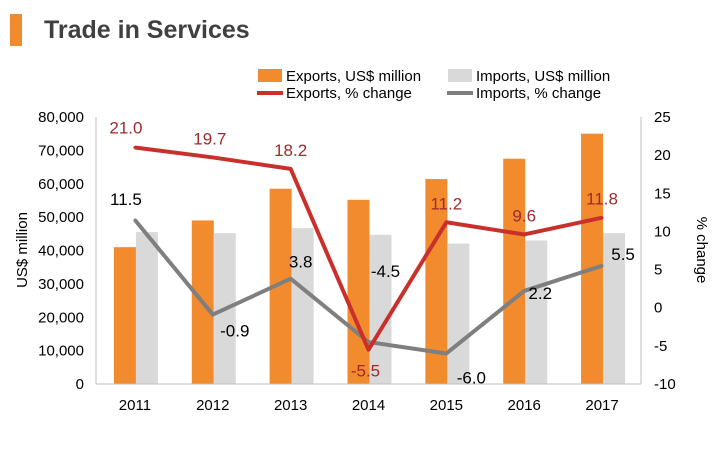  I want to click on legend-exports-line-label: Exports, % change, so click(349, 93).